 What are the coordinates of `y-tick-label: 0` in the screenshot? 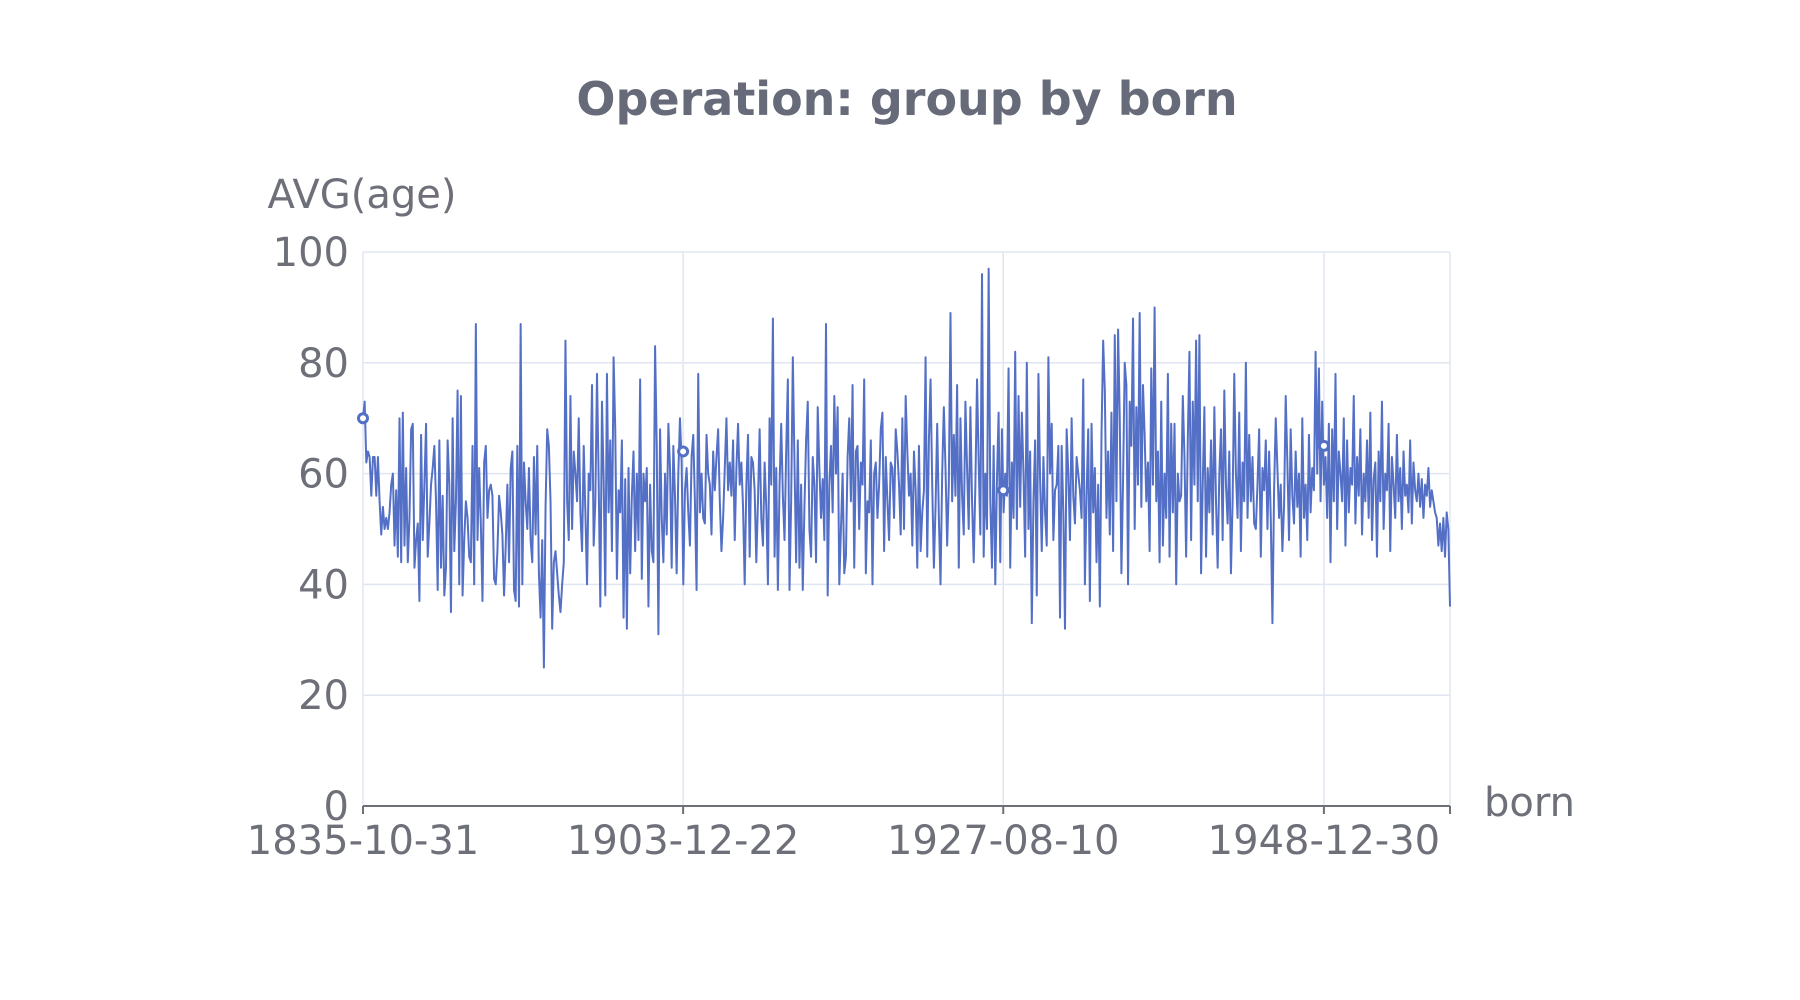 It's located at (336, 807).